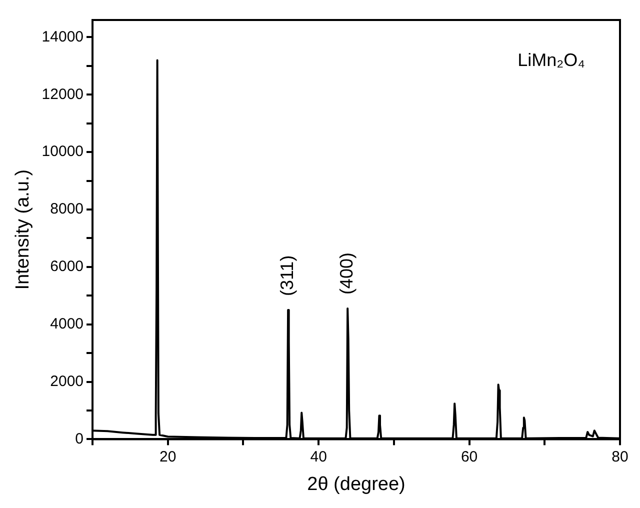 This screenshot has width=640, height=508. What do you see at coordinates (356, 484) in the screenshot?
I see `x-axis-title: 2θ (degree)` at bounding box center [356, 484].